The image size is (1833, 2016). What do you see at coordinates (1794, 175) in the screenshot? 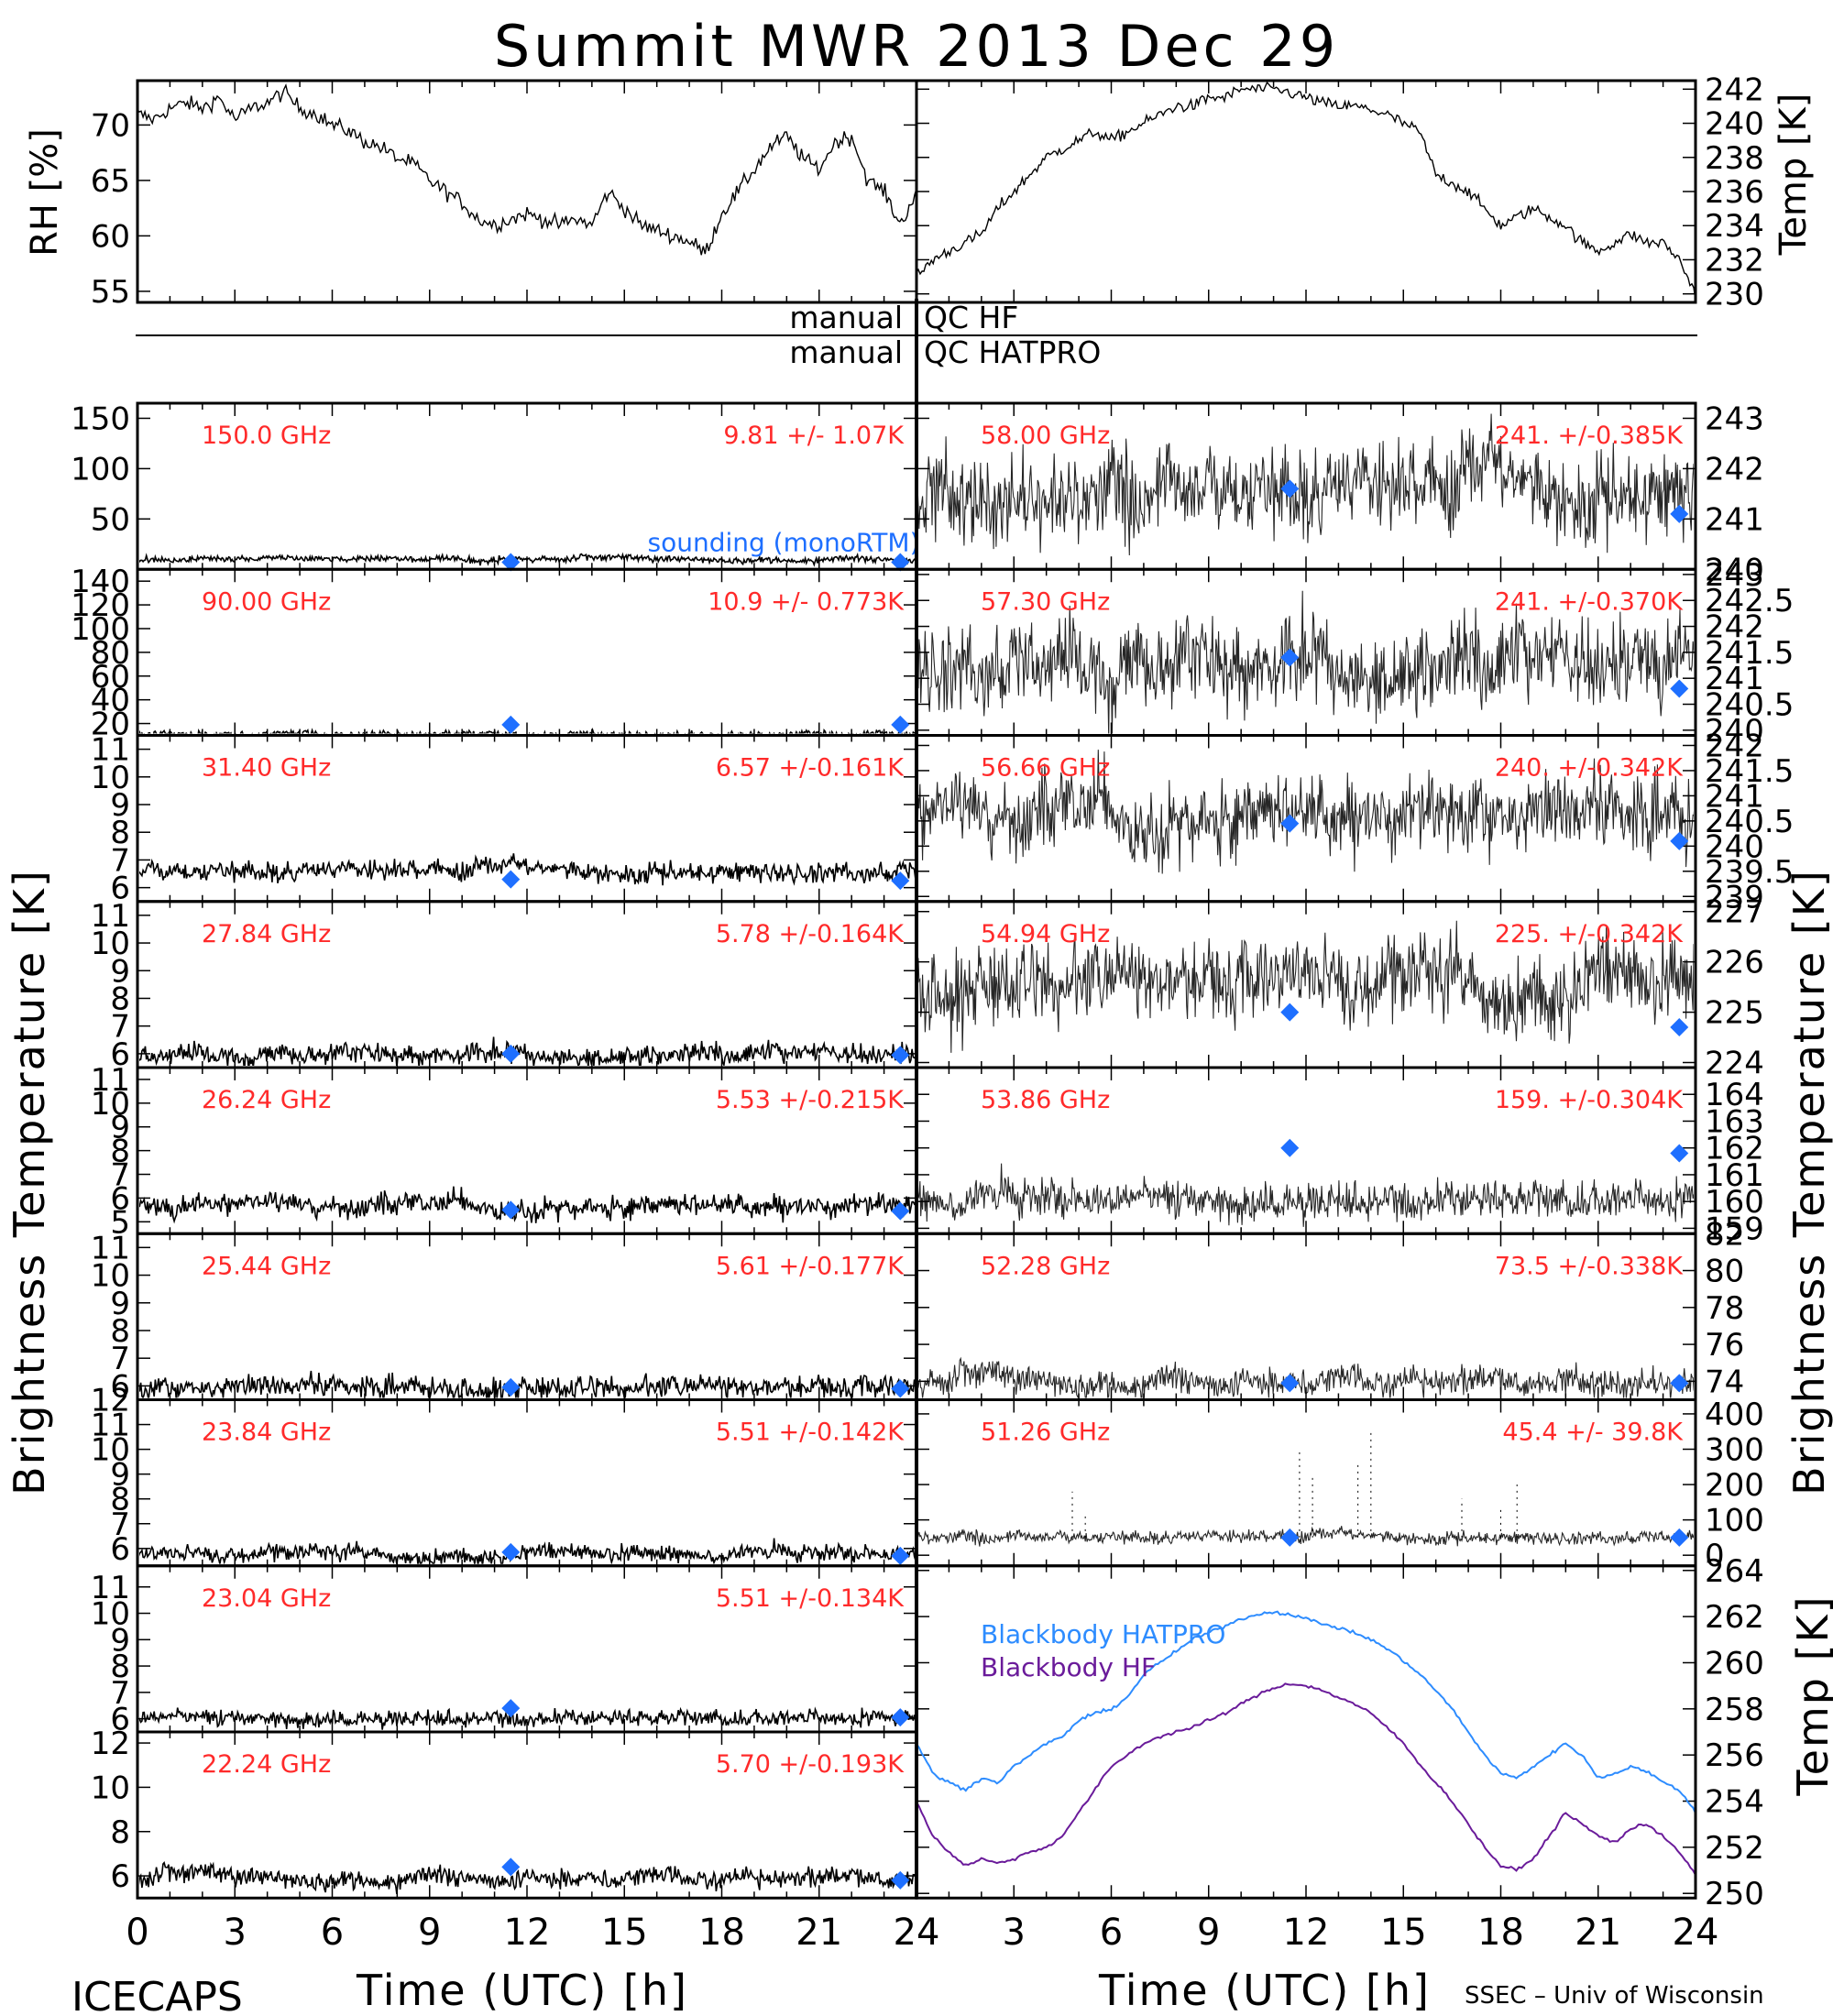
I see `temp-top-axis-title: Temp [K]` at bounding box center [1794, 175].